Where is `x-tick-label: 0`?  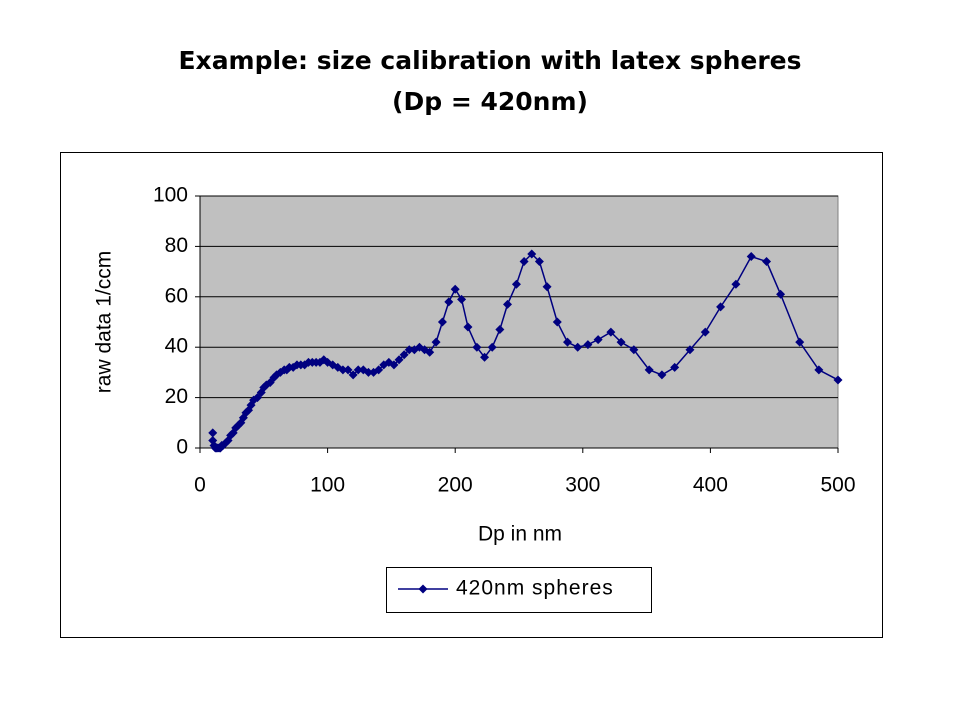
x-tick-label: 0 is located at coordinates (200, 485).